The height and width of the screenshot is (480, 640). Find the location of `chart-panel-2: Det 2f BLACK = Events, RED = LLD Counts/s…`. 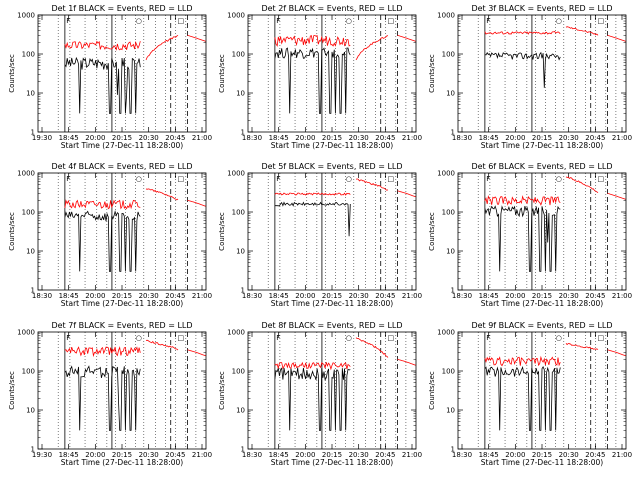

chart-panel-2: Det 2f BLACK = Events, RED = LLD Counts/s… is located at coordinates (320, 77).